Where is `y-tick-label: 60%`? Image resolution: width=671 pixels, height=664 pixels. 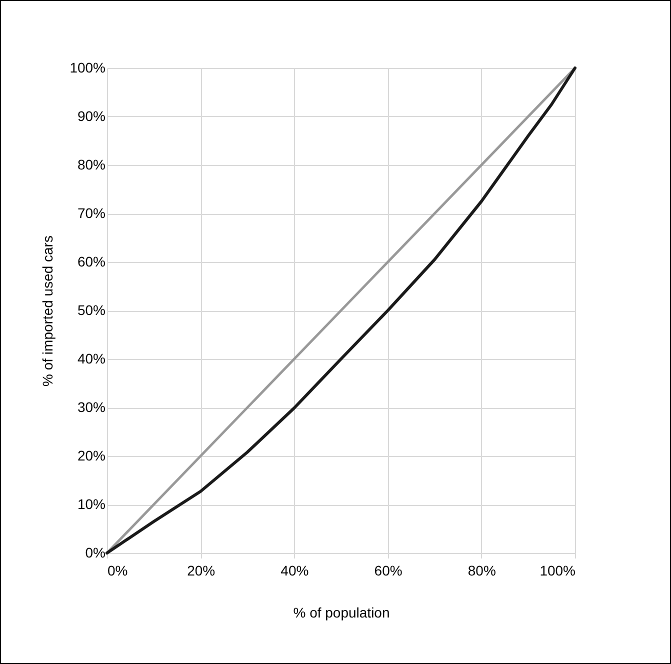 y-tick-label: 60% is located at coordinates (91, 262).